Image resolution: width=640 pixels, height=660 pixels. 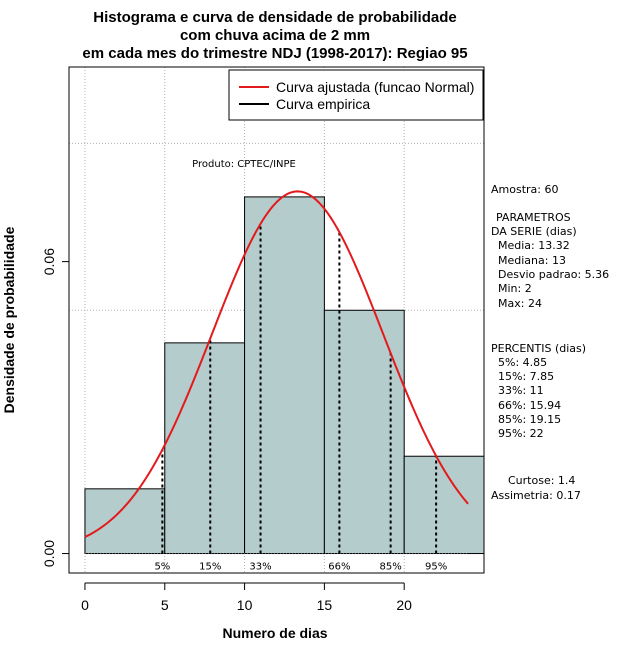 I want to click on skewness: Assimetria: 0.17, so click(x=536, y=495).